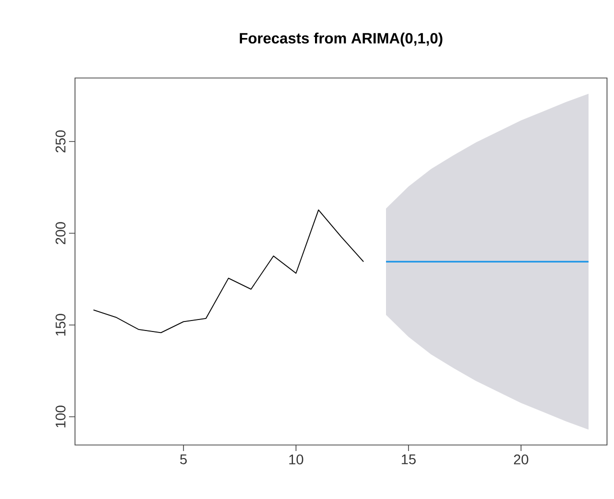 The image size is (614, 499). I want to click on x-tick-label: 5, so click(183, 459).